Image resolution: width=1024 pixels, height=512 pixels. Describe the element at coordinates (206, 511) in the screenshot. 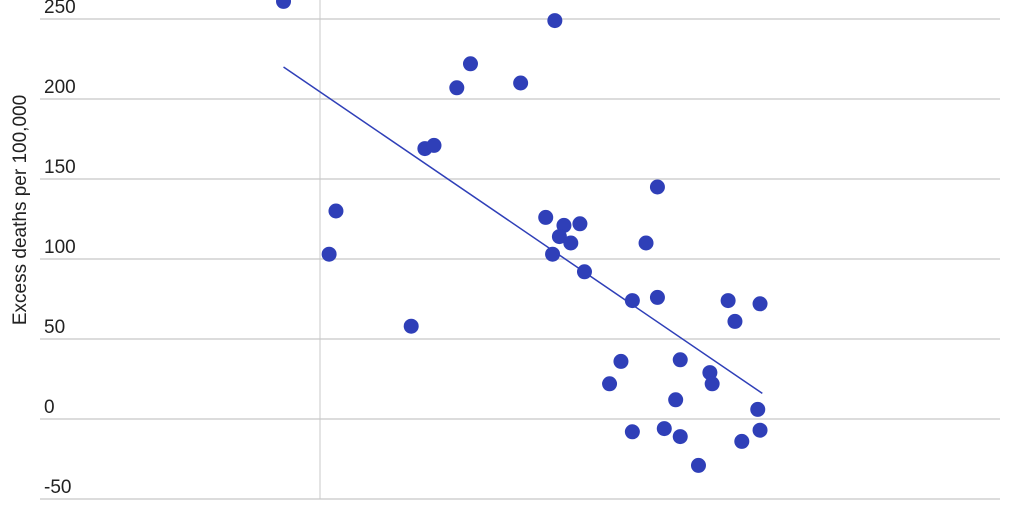

I see `x-tick-label: -0.5` at that location.